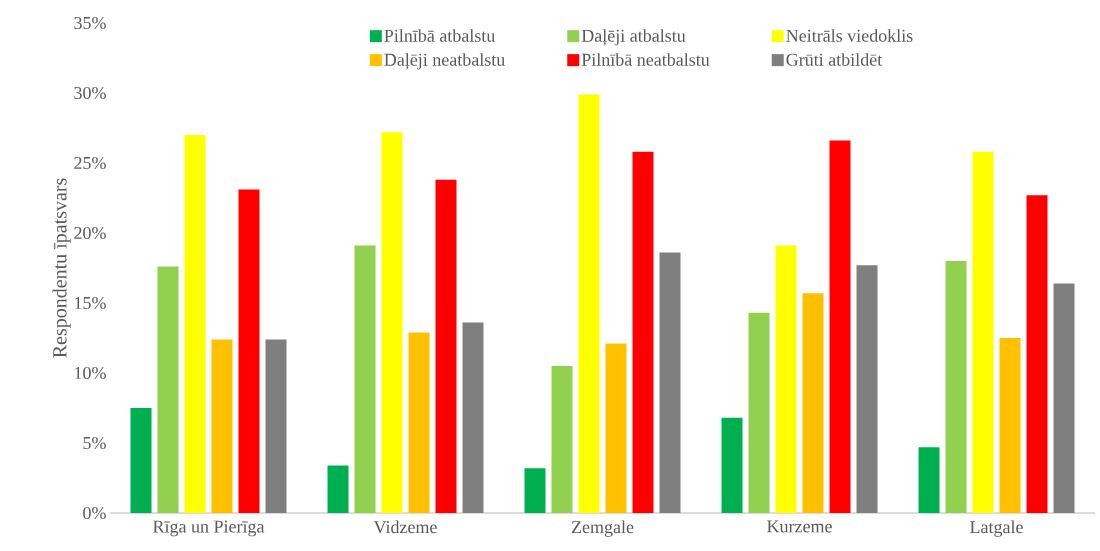 This screenshot has width=1100, height=551. I want to click on legend-label: Pilnībā atbalstu, so click(440, 35).